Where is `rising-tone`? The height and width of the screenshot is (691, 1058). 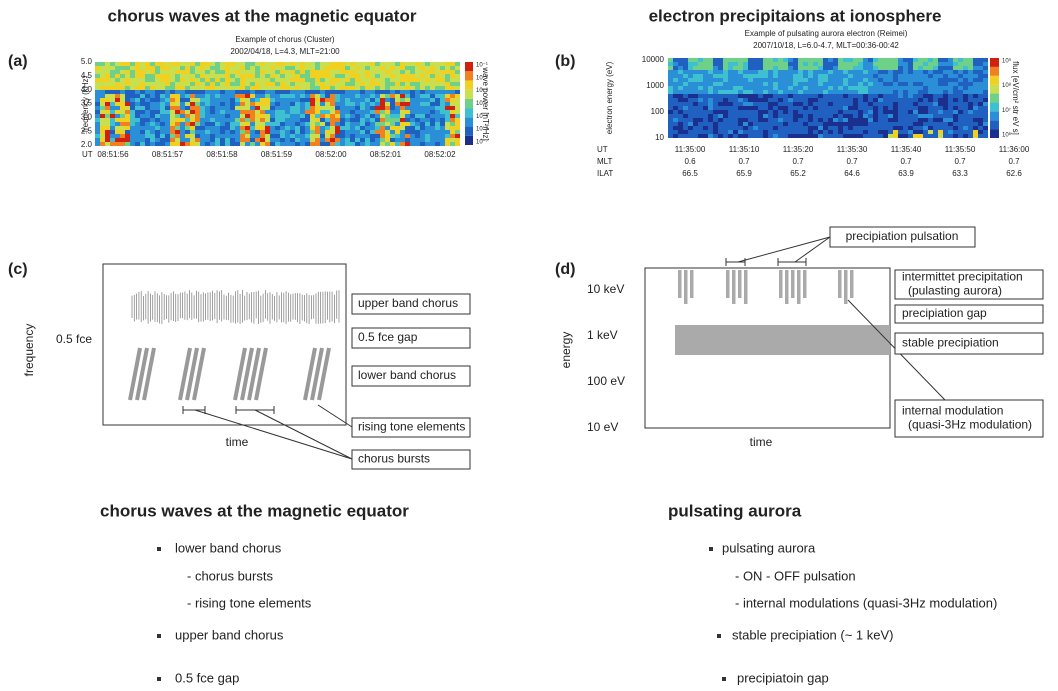
rising-tone is located at coordinates (192, 374).